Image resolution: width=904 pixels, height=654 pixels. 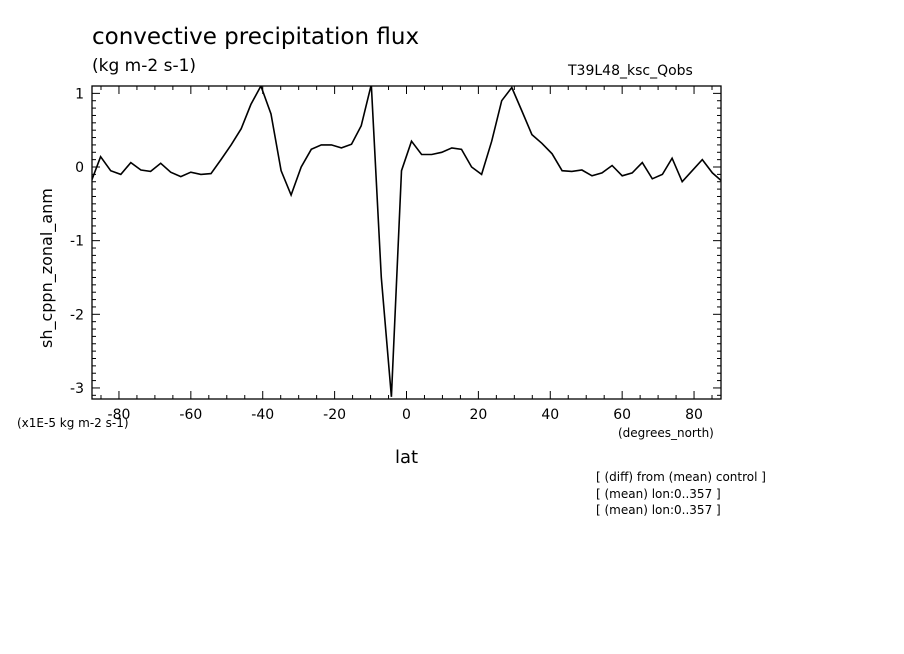 What do you see at coordinates (550, 415) in the screenshot?
I see `x-tick-label: 40` at bounding box center [550, 415].